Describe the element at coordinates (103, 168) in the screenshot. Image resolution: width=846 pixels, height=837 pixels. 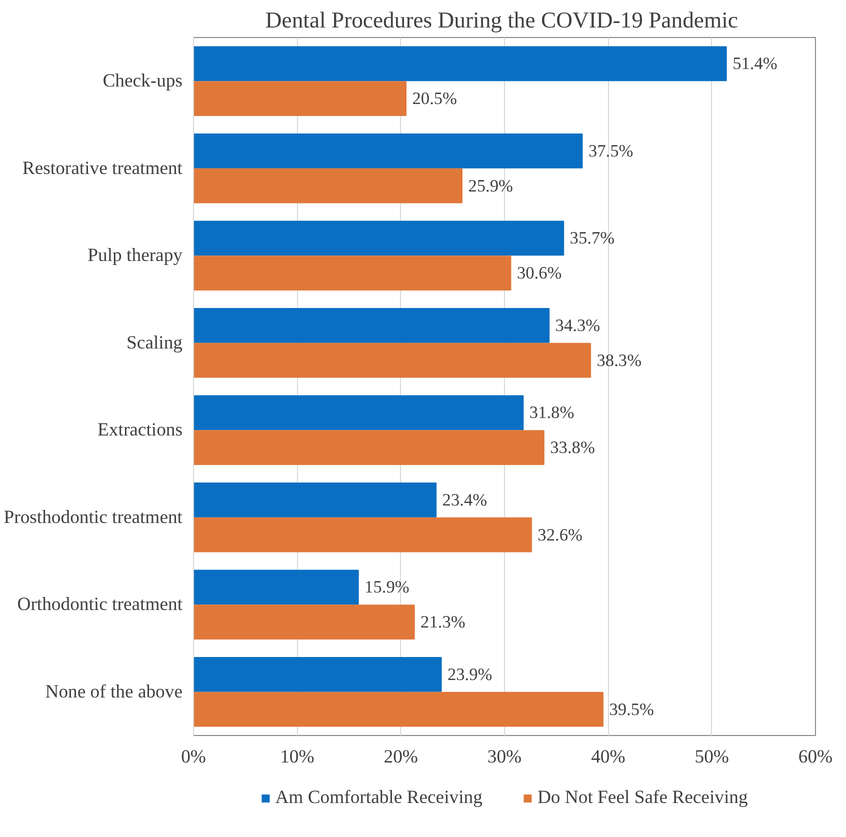
I see `y-tick-label: Restorative treatment` at that location.